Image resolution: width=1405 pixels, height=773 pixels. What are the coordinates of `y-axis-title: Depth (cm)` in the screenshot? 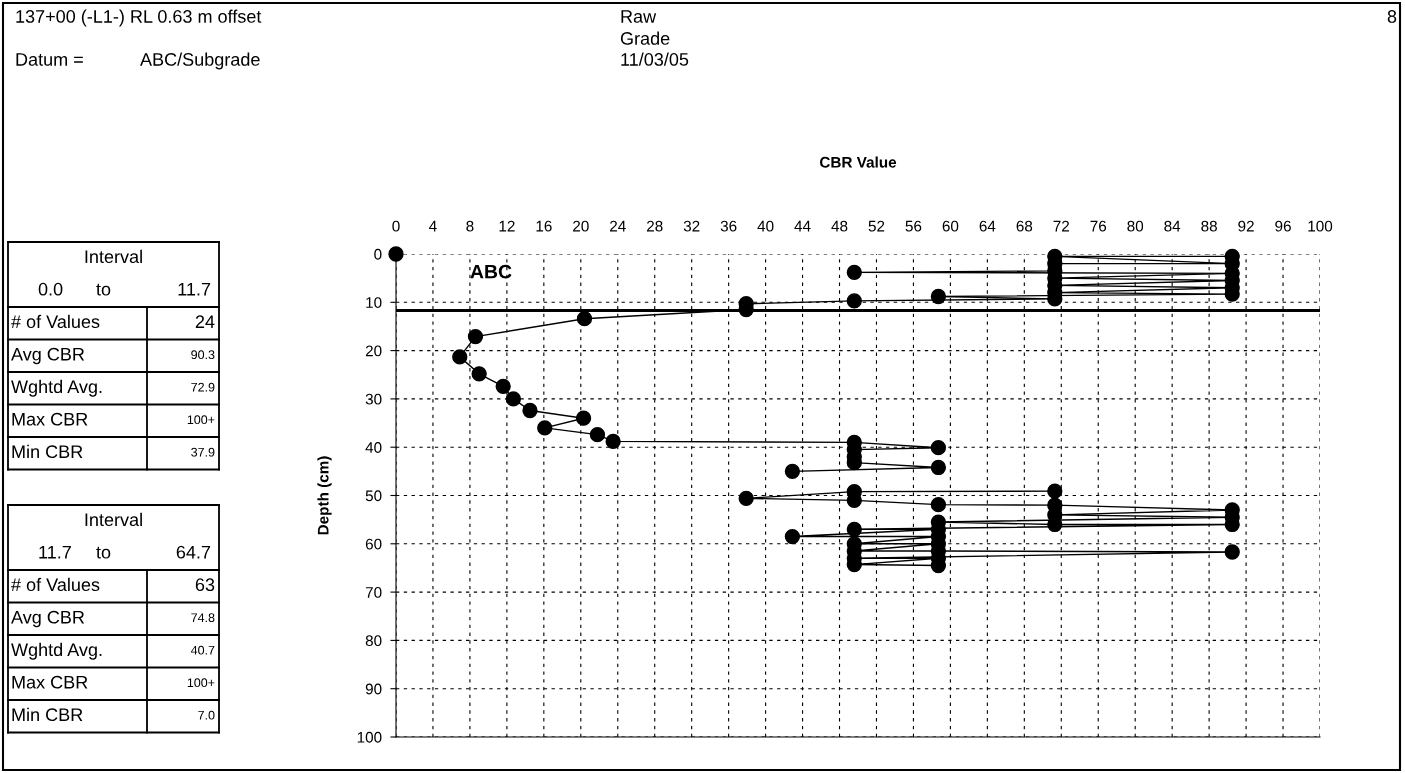 It's located at (324, 495).